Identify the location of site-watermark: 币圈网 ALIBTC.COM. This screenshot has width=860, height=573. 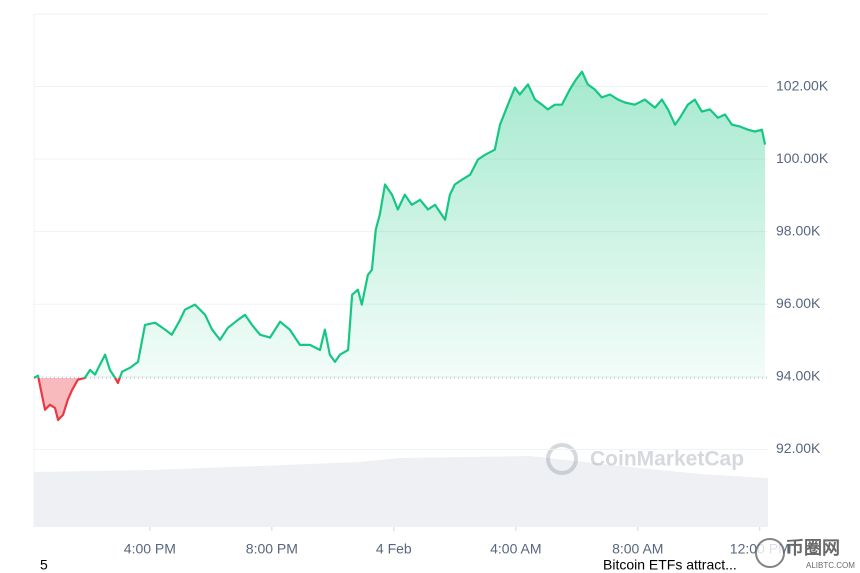
(805, 554).